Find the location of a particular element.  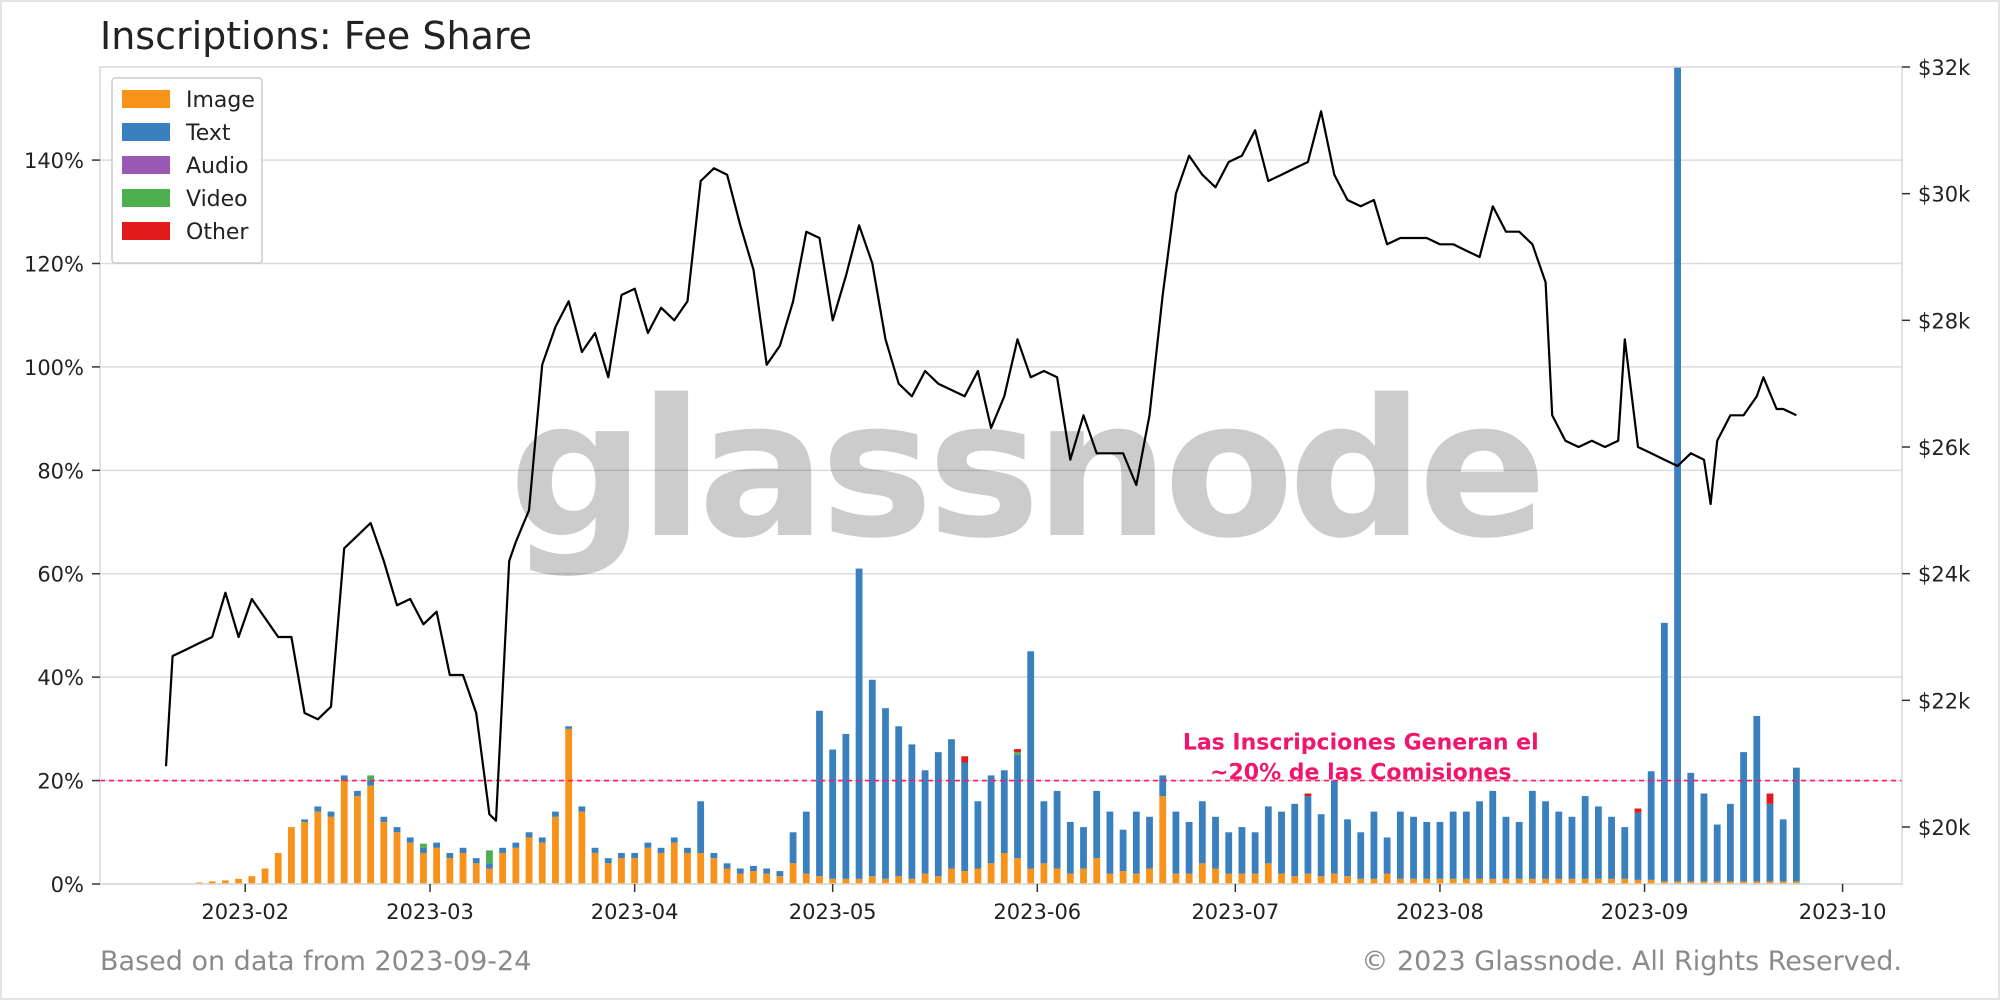

legend-swatch-text is located at coordinates (146, 132).